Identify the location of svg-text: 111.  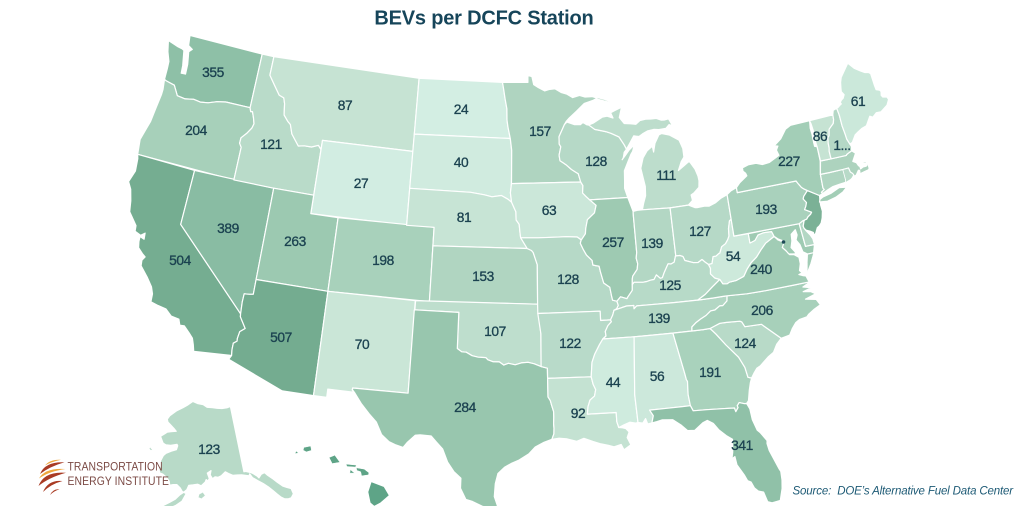
(666, 175).